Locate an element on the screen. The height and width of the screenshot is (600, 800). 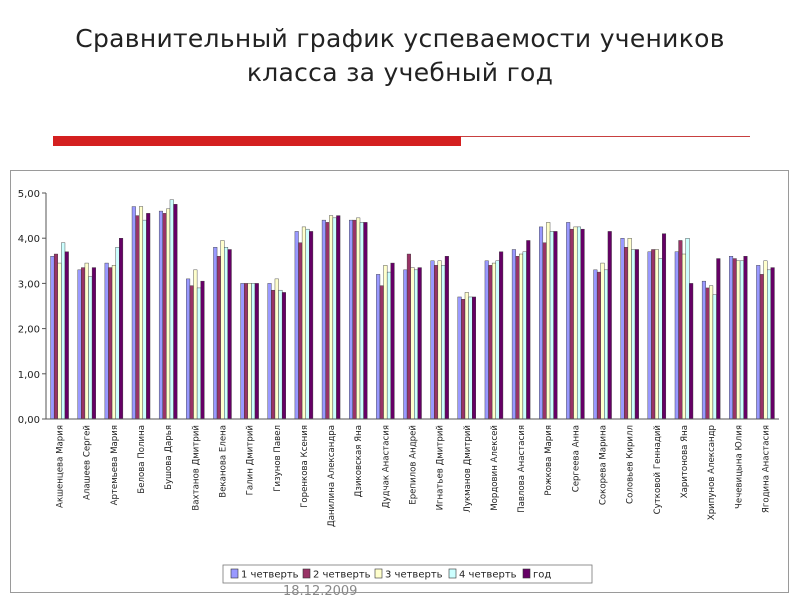
x-tick-label: Сокорева Марина is located at coordinates (604, 465).